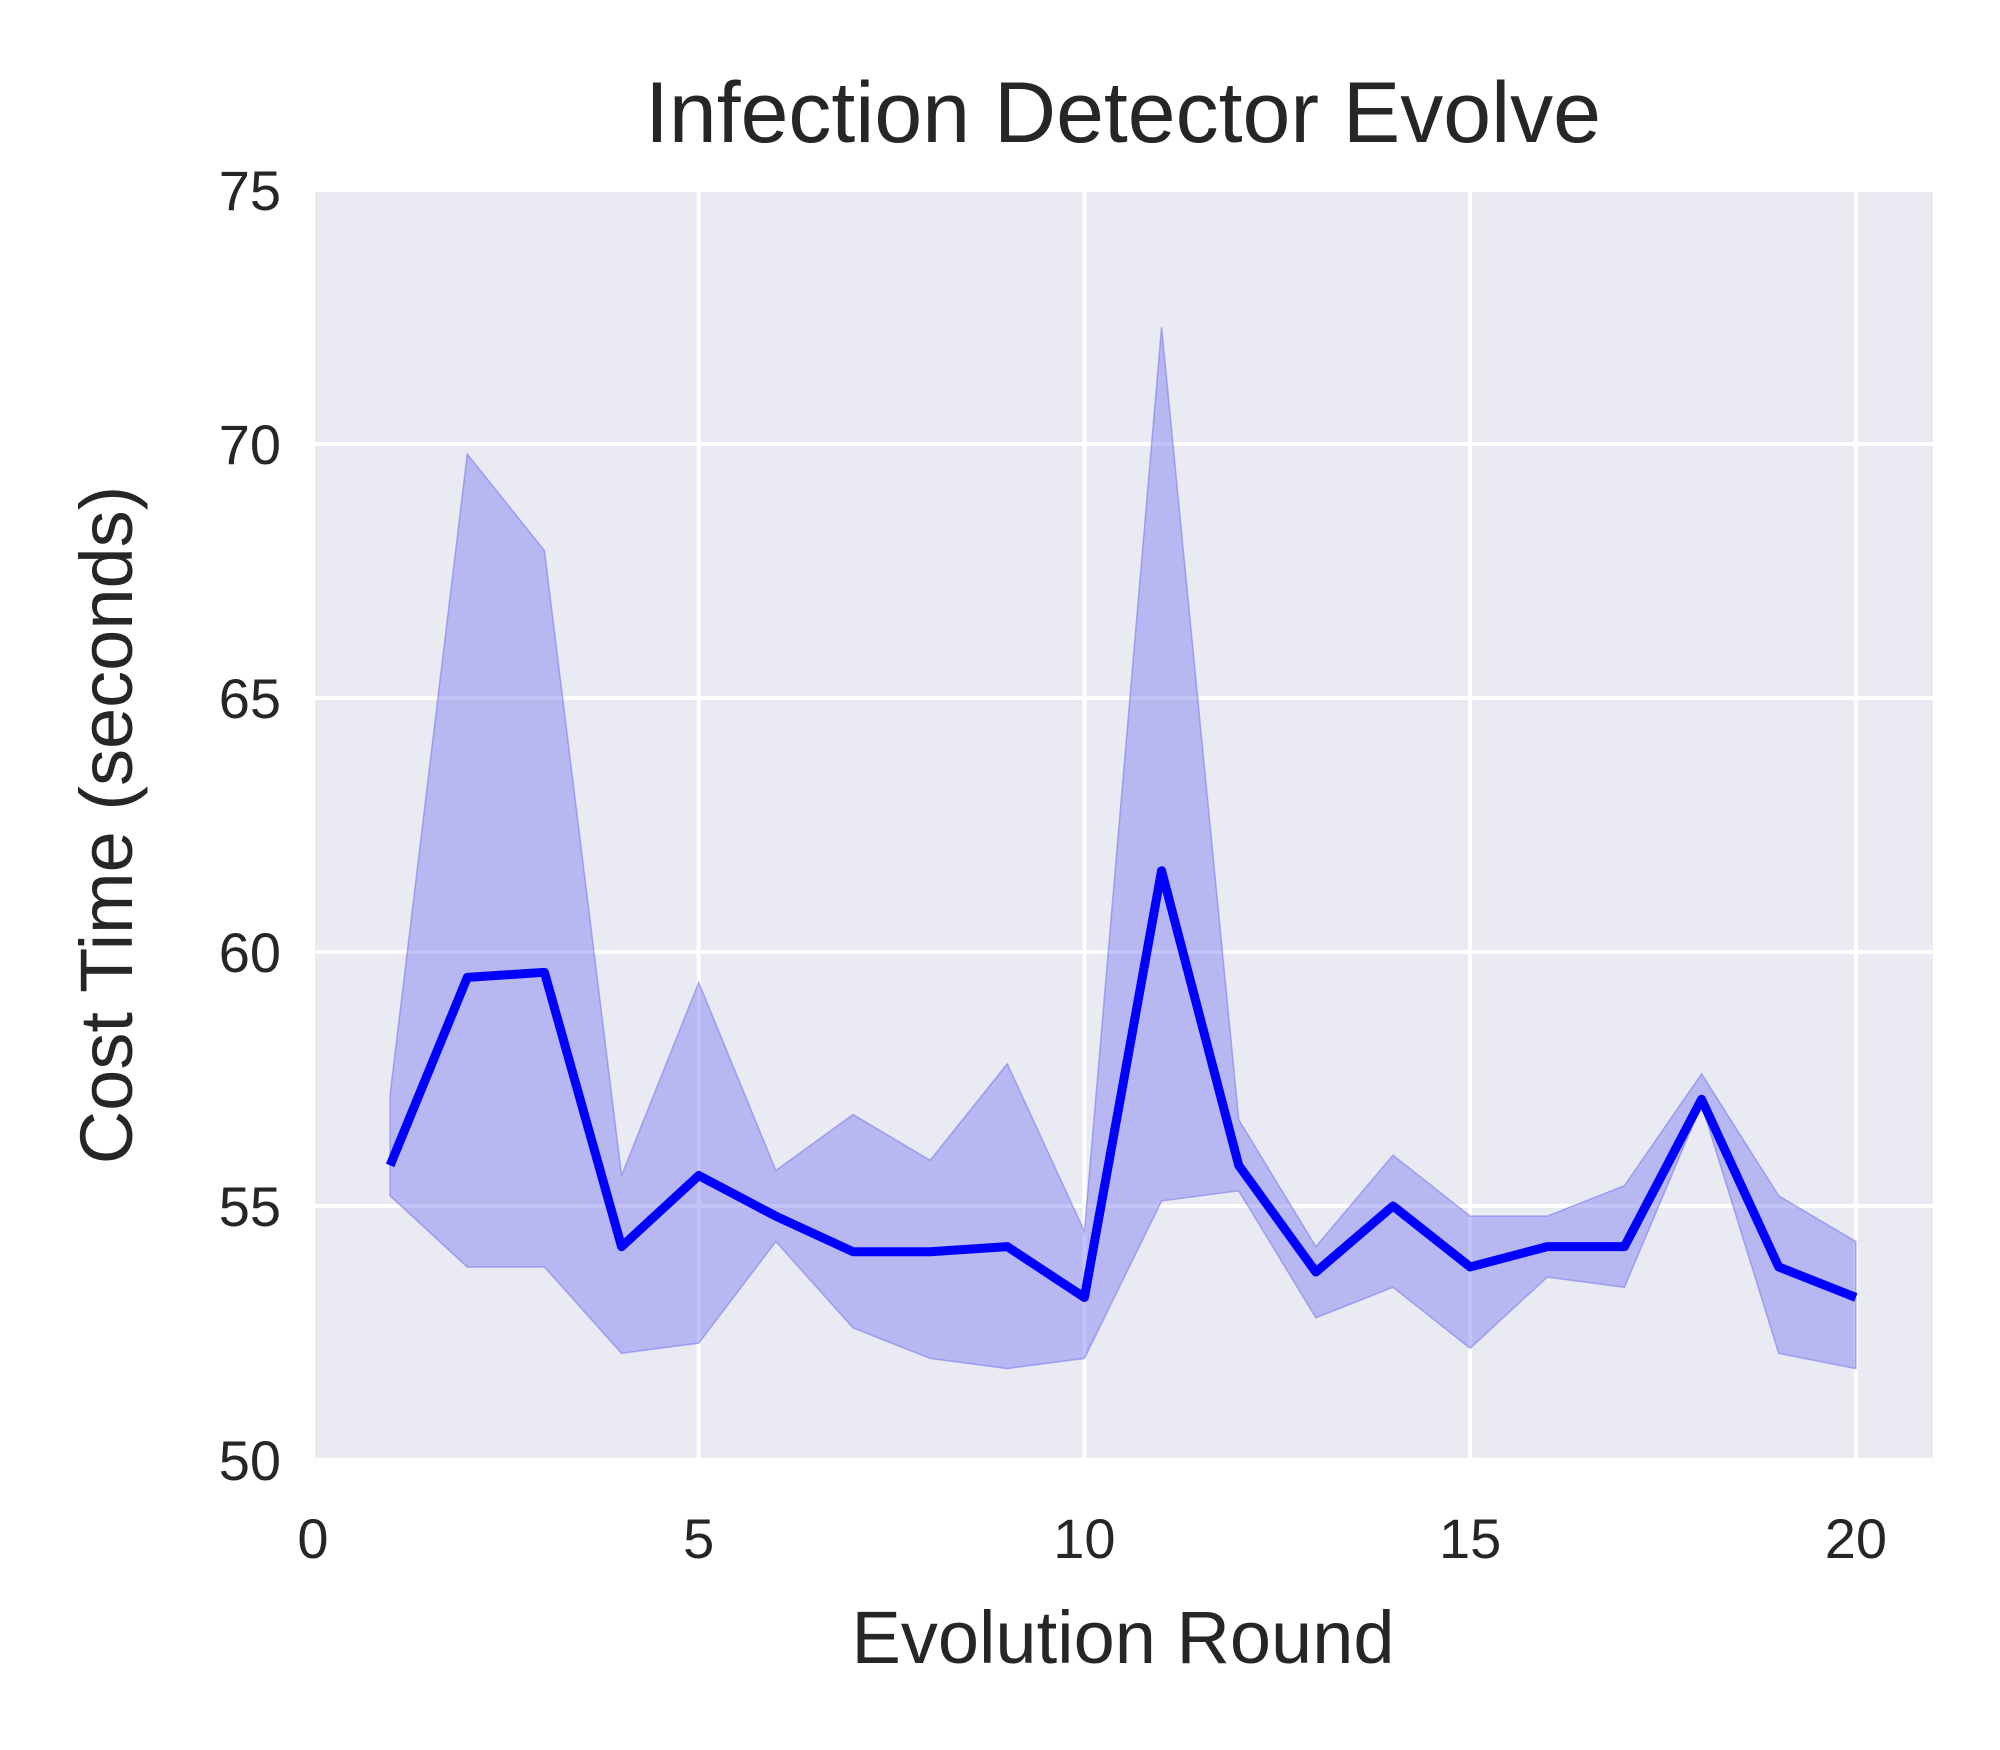  I want to click on x-tick-label: 15, so click(1470, 1538).